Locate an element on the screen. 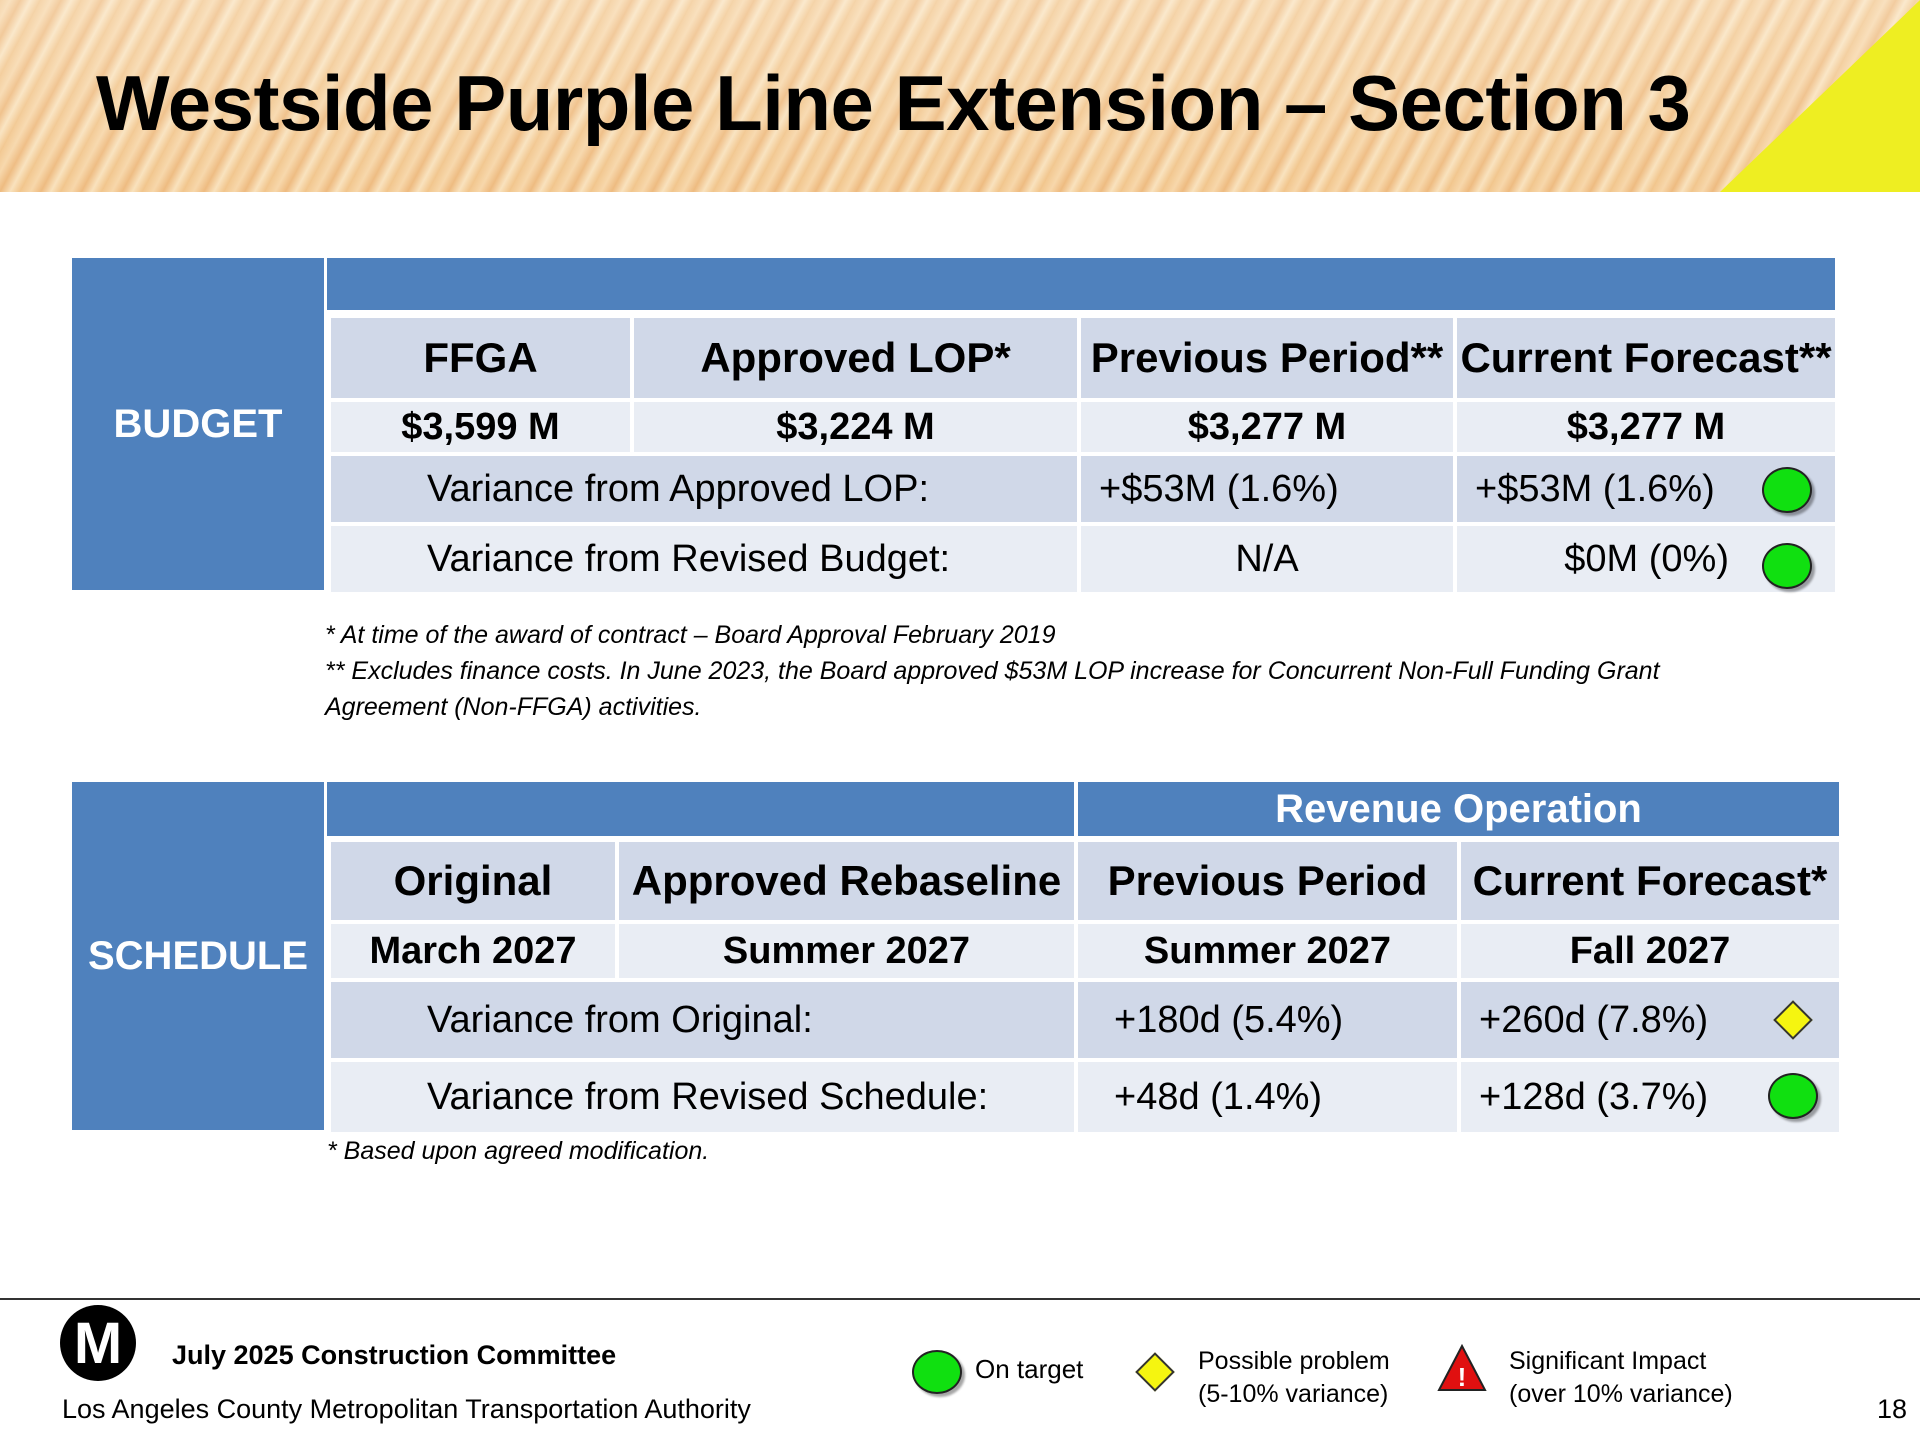 This screenshot has height=1440, width=1920. budget-header-previous-period: Previous Period** is located at coordinates (1267, 358).